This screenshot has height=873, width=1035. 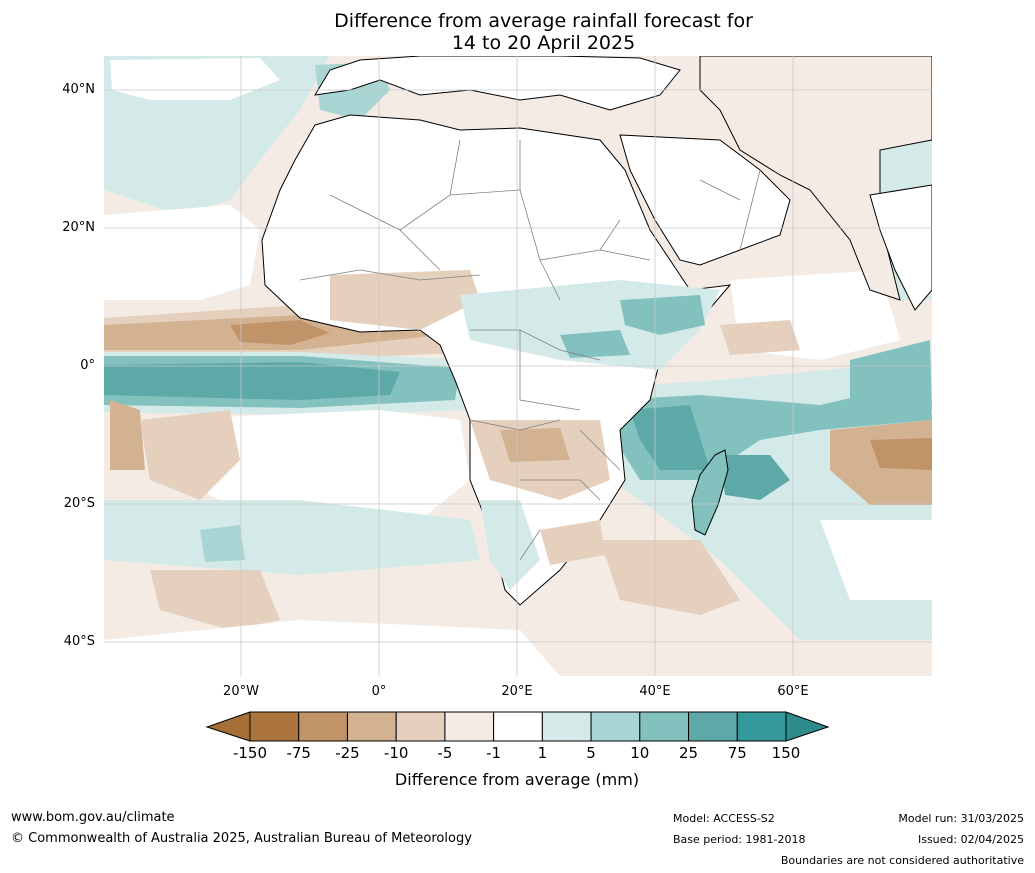 What do you see at coordinates (298, 753) in the screenshot?
I see `colorbar-tick-label: -75` at bounding box center [298, 753].